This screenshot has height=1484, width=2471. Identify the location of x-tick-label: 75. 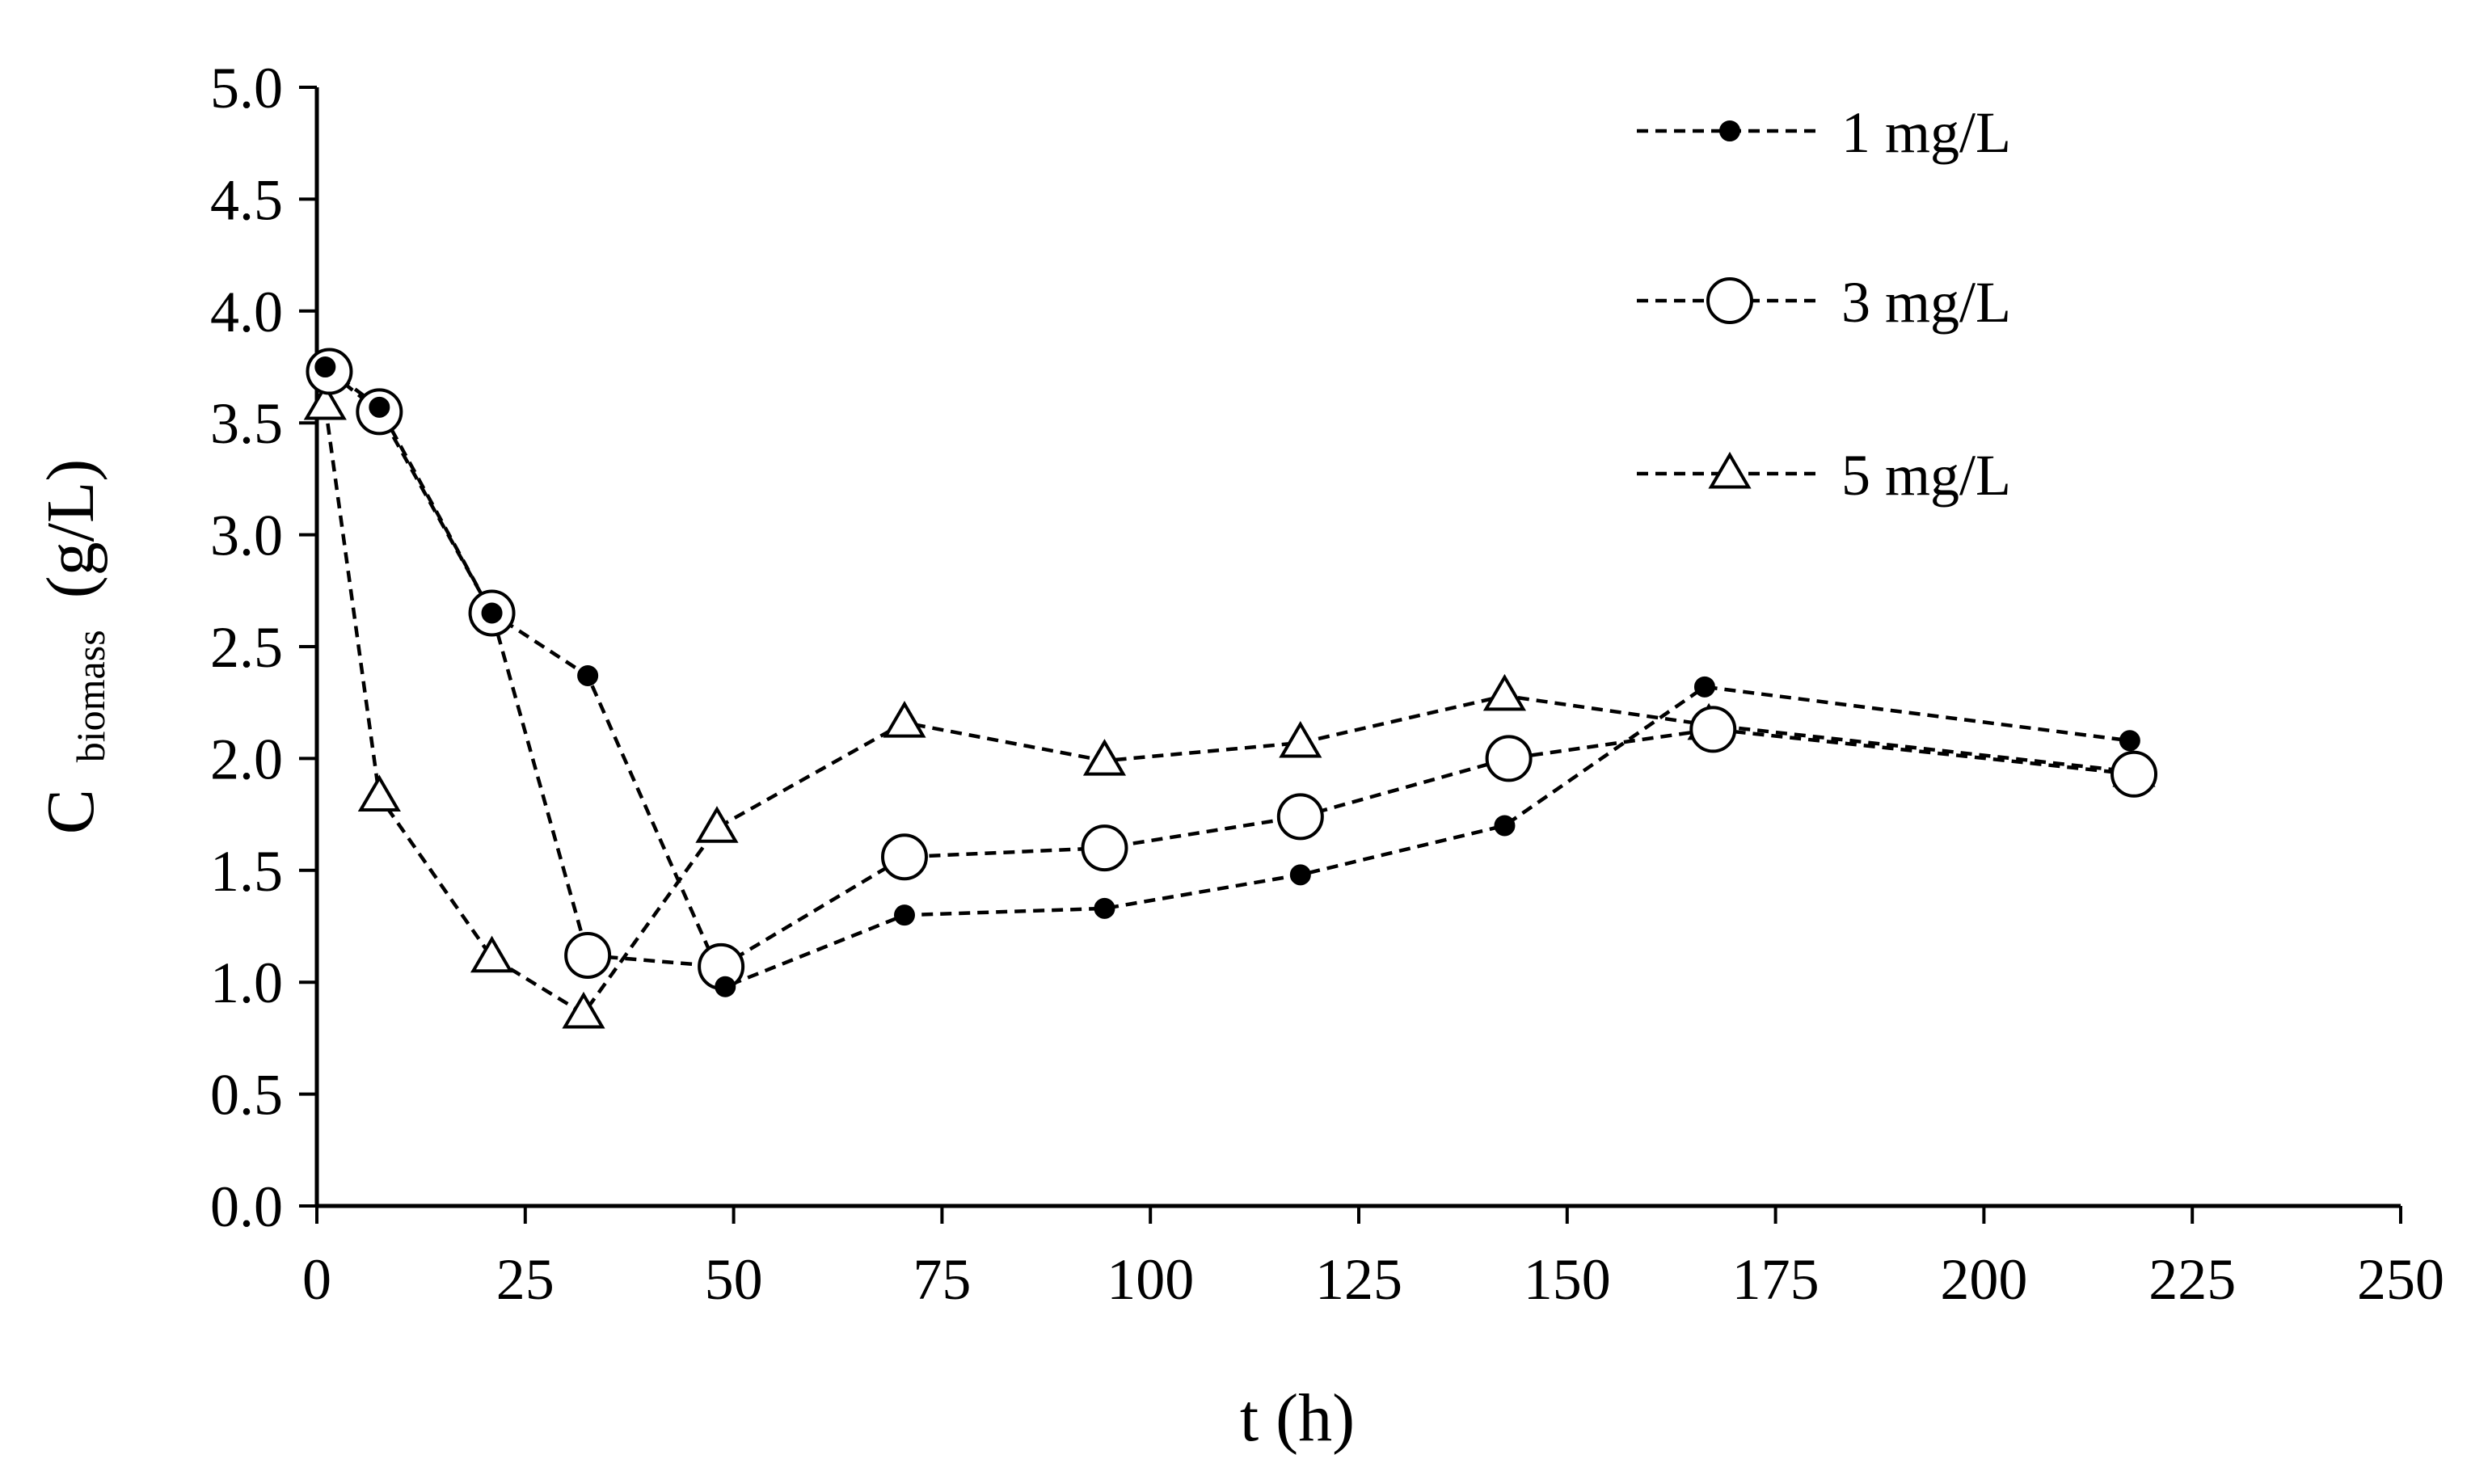
(942, 1279).